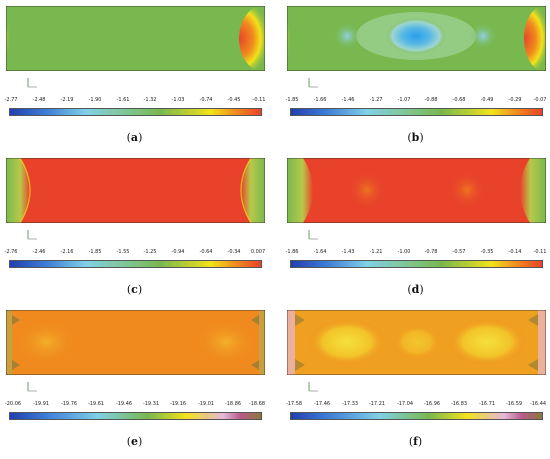 The width and height of the screenshot is (550, 459). I want to click on tick-label: -17.21, so click(377, 404).